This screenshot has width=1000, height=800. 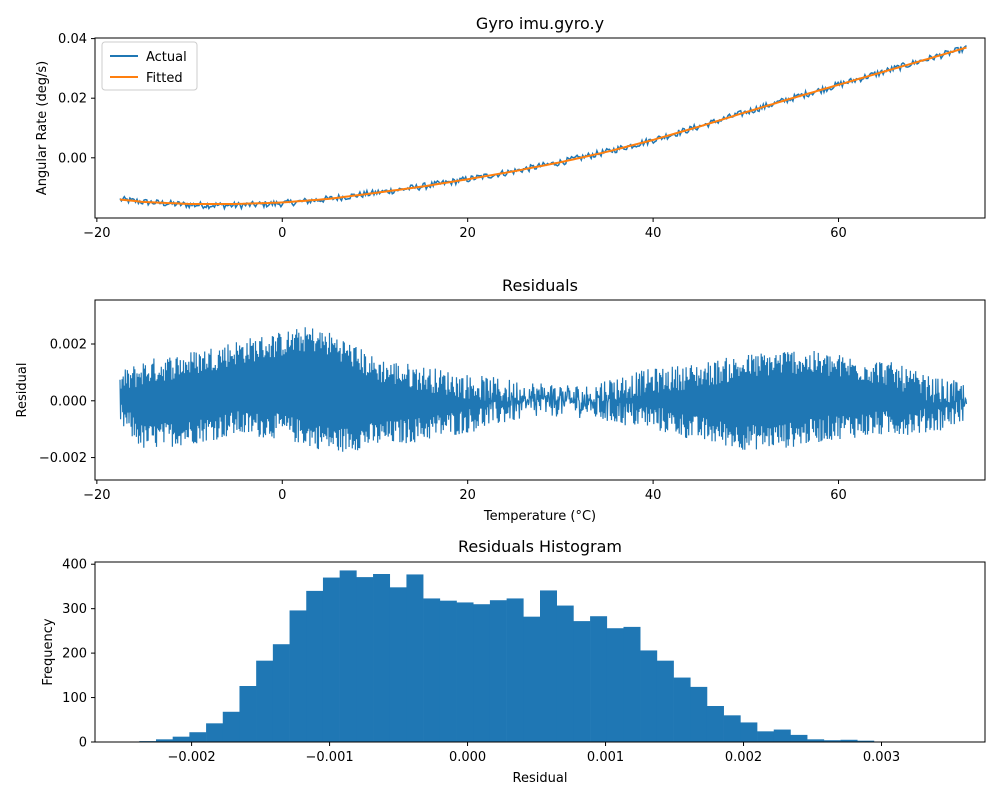 What do you see at coordinates (605, 757) in the screenshot?
I see `x-tick-label: 0.001` at bounding box center [605, 757].